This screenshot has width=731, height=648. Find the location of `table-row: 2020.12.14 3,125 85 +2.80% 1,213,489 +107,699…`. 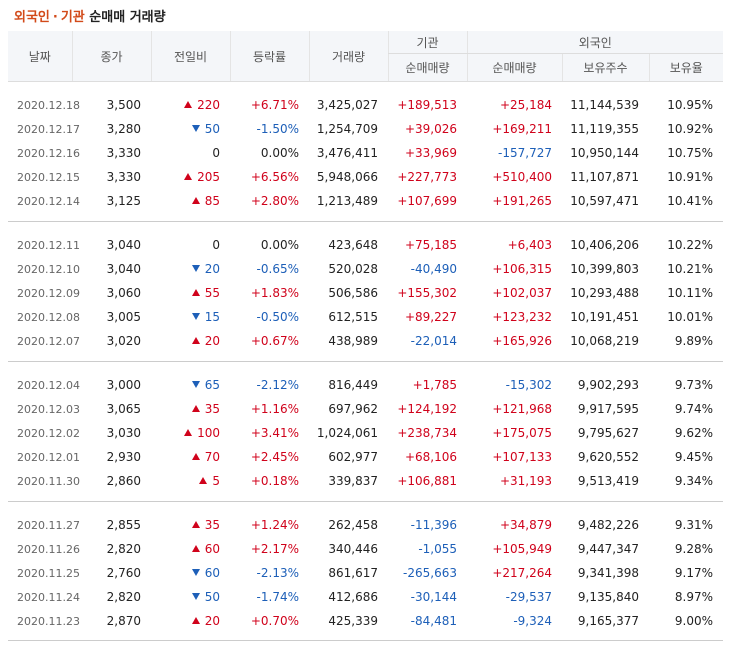

table-row: 2020.12.14 3,125 85 +2.80% 1,213,489 +107,699… is located at coordinates (365, 201).